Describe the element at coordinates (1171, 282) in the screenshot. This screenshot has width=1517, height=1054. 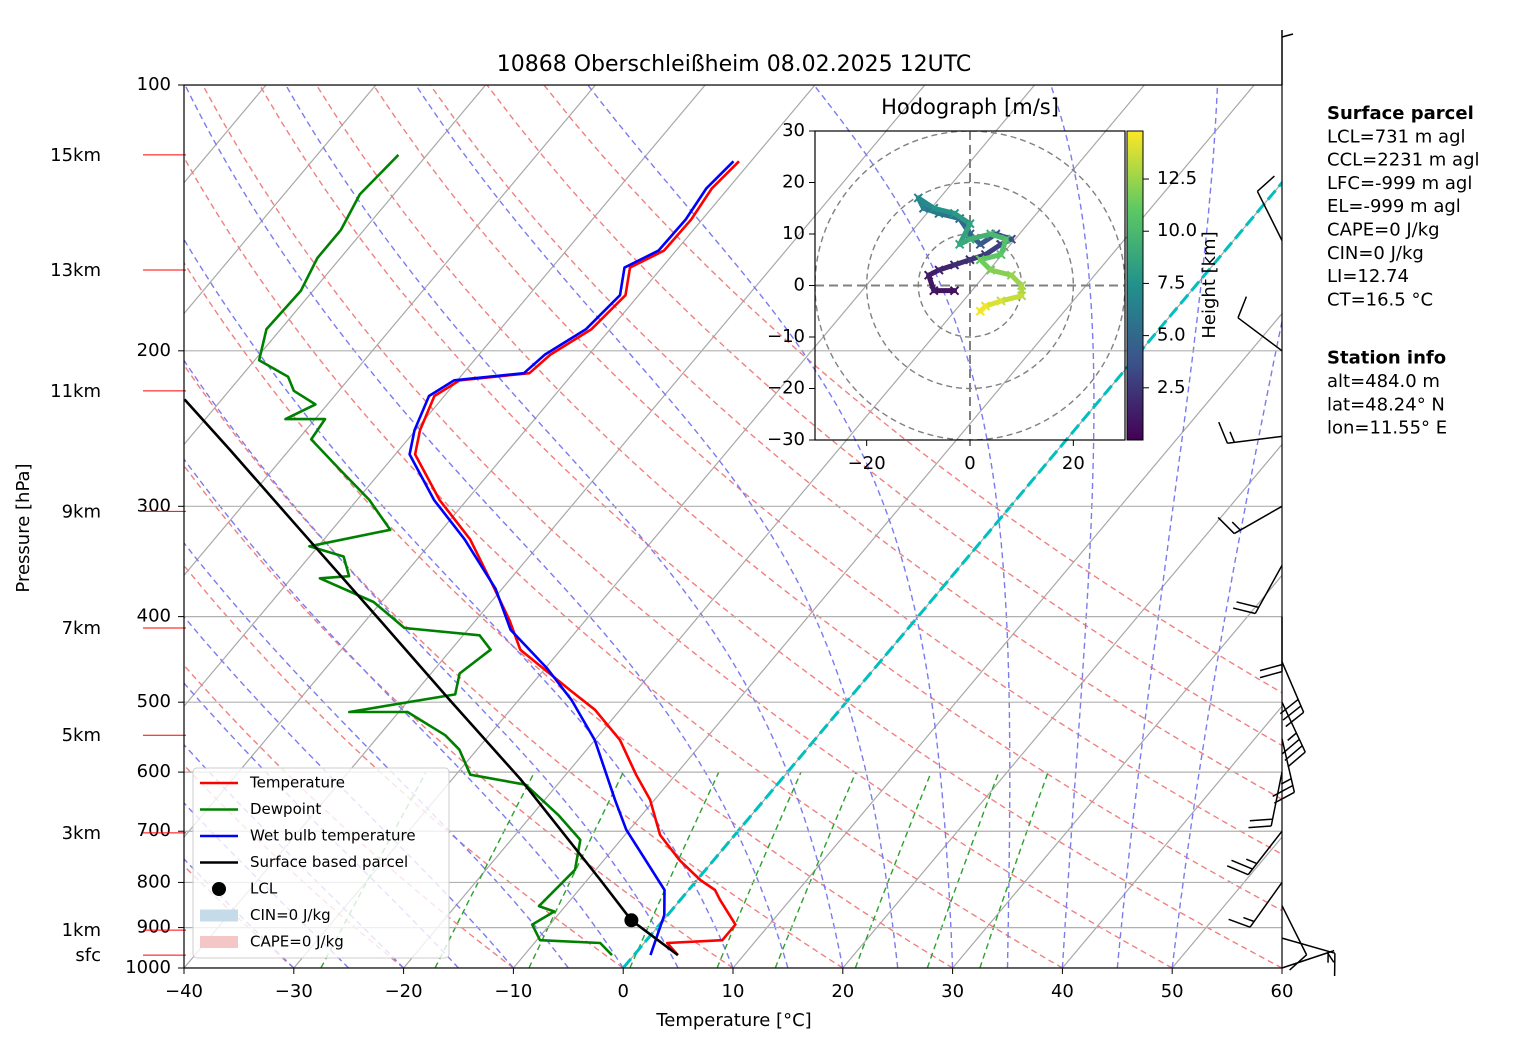
I see `colorbar-tick-label: 7.5` at that location.